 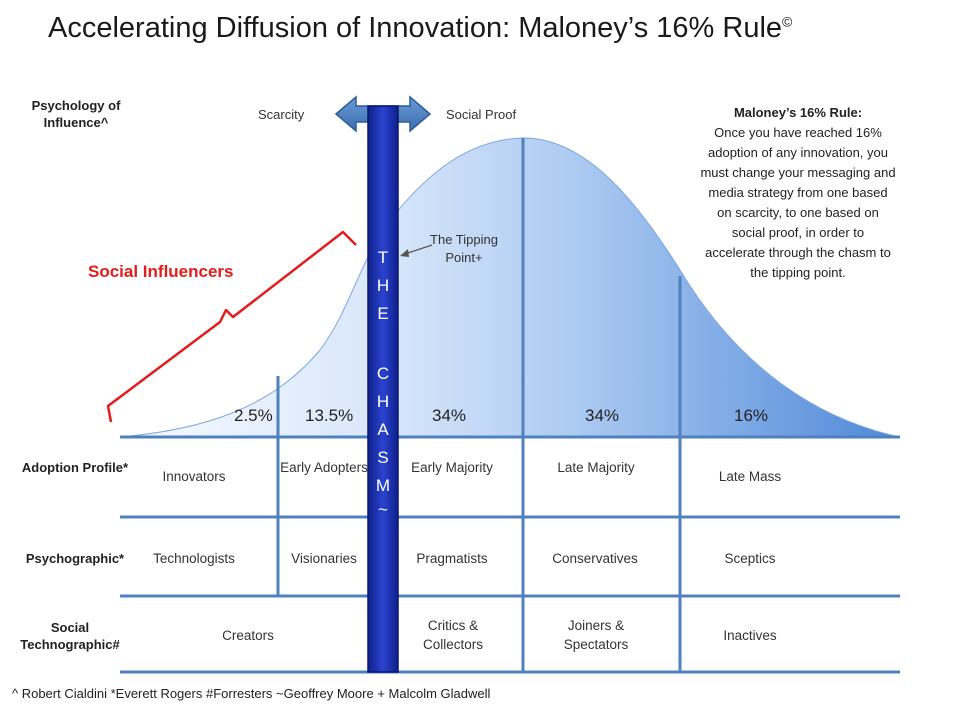 What do you see at coordinates (595, 558) in the screenshot?
I see `cell-conservatives: Conservatives` at bounding box center [595, 558].